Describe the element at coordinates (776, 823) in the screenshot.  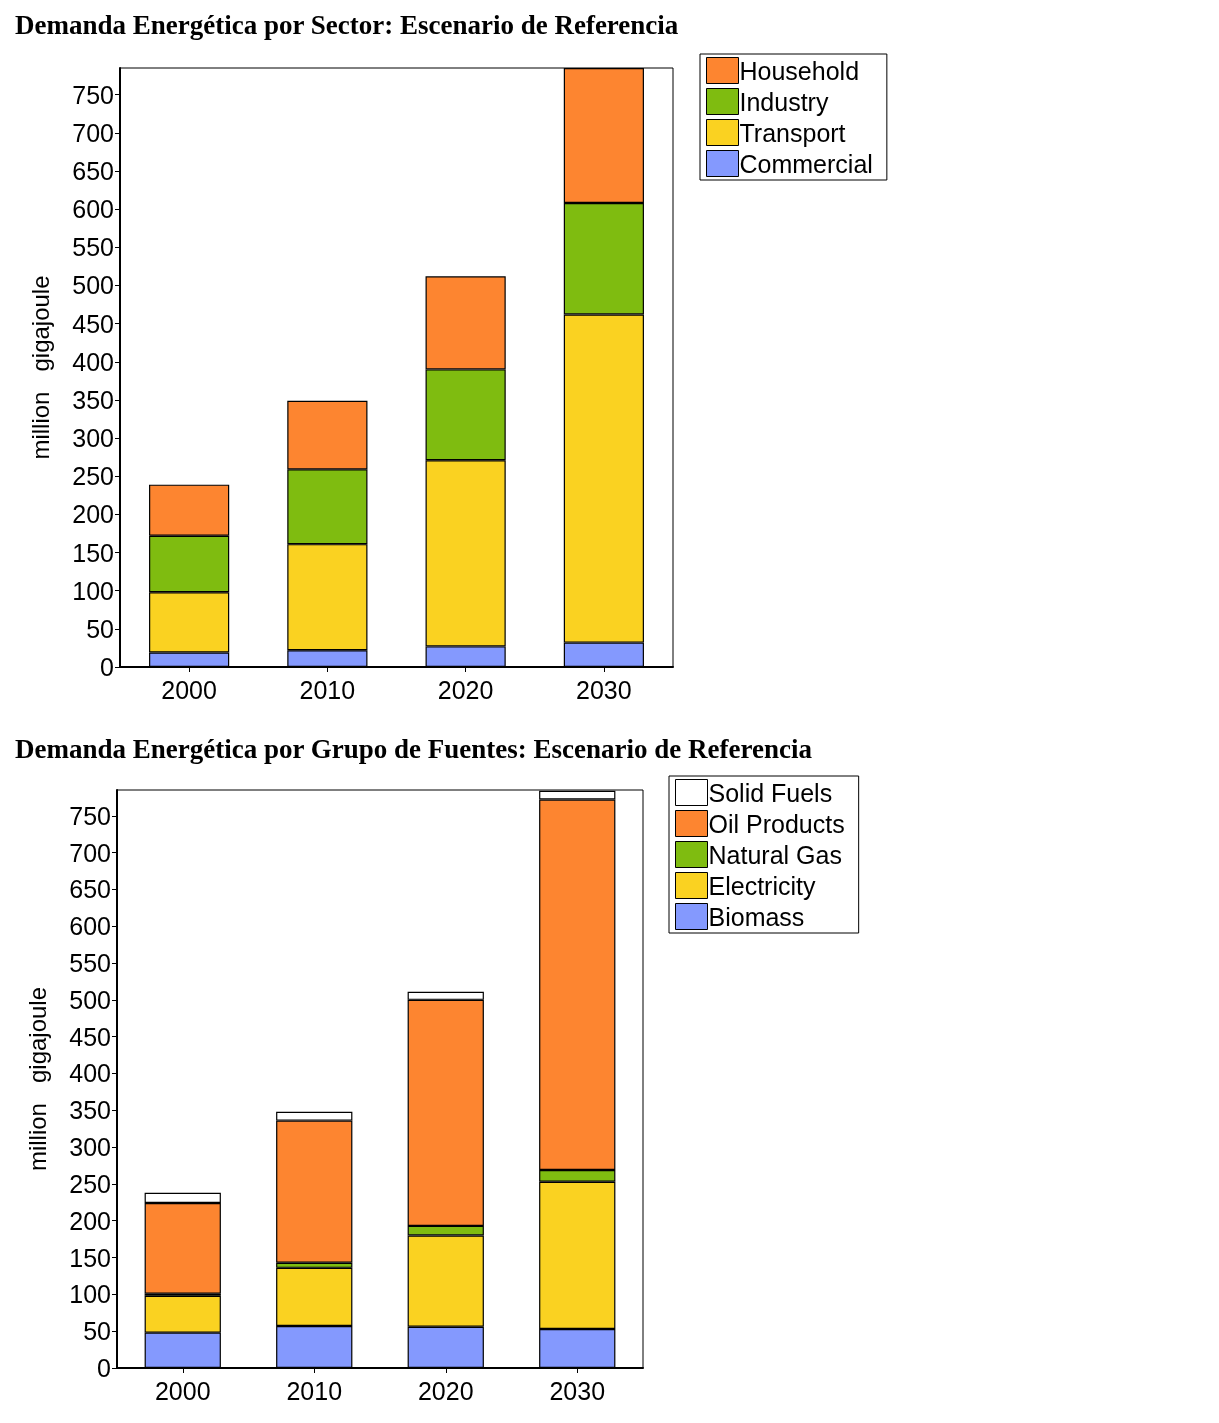
I see `legend-label: Oil Products` at that location.